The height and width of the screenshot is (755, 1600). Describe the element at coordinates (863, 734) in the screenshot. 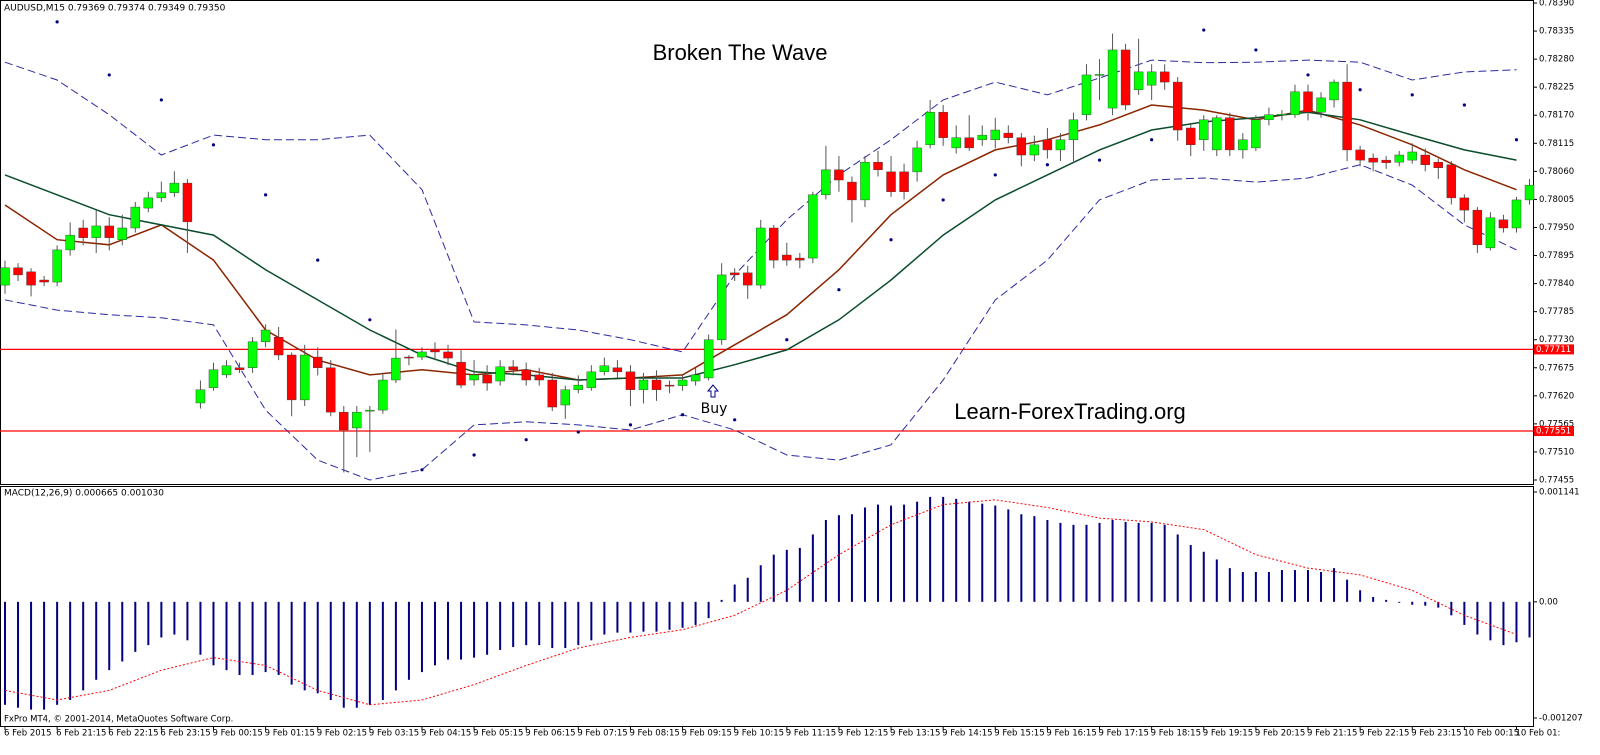

I see `x-tick-label: 9 Feb 12:15` at that location.